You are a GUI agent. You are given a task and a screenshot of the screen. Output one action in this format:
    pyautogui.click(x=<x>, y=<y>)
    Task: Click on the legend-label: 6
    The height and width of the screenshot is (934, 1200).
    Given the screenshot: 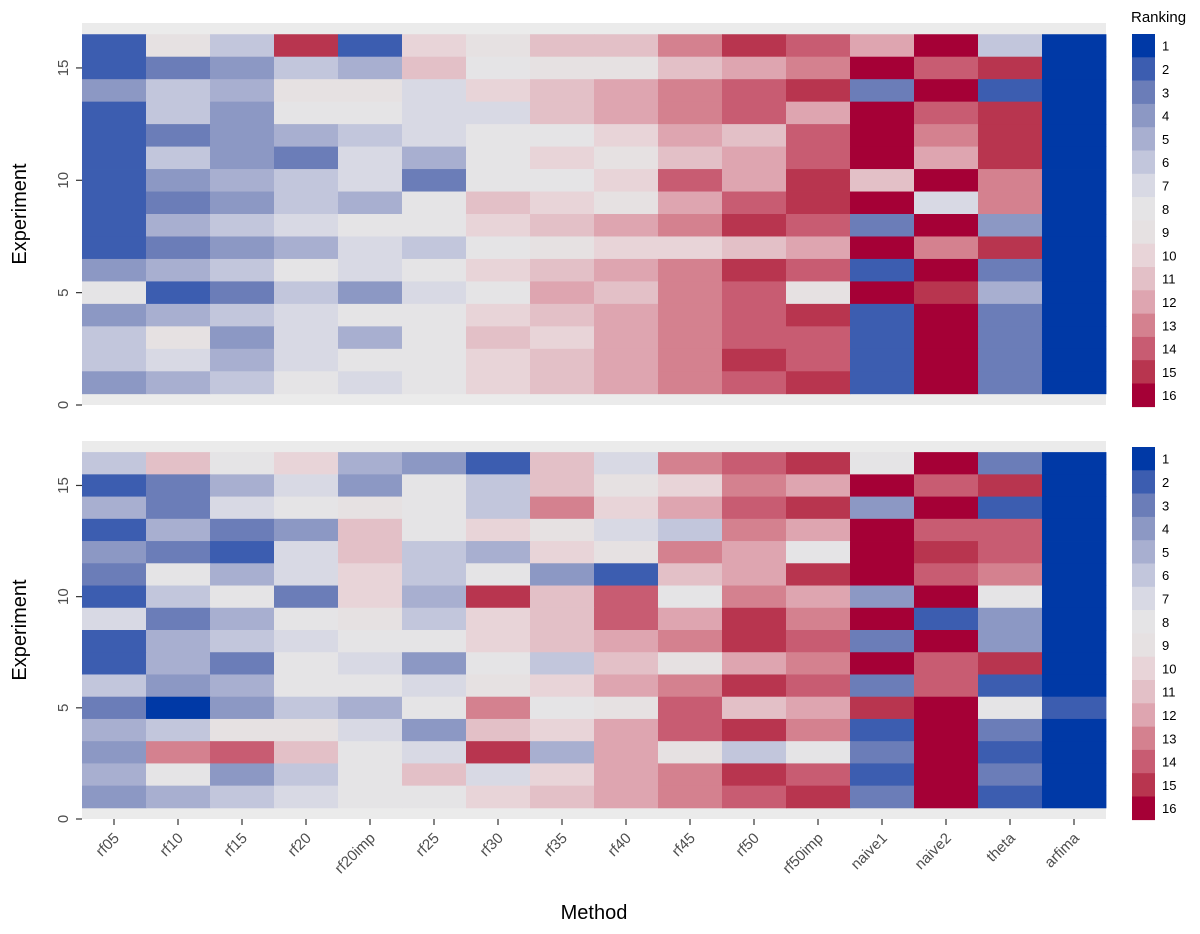 What is the action you would take?
    pyautogui.click(x=1165, y=575)
    